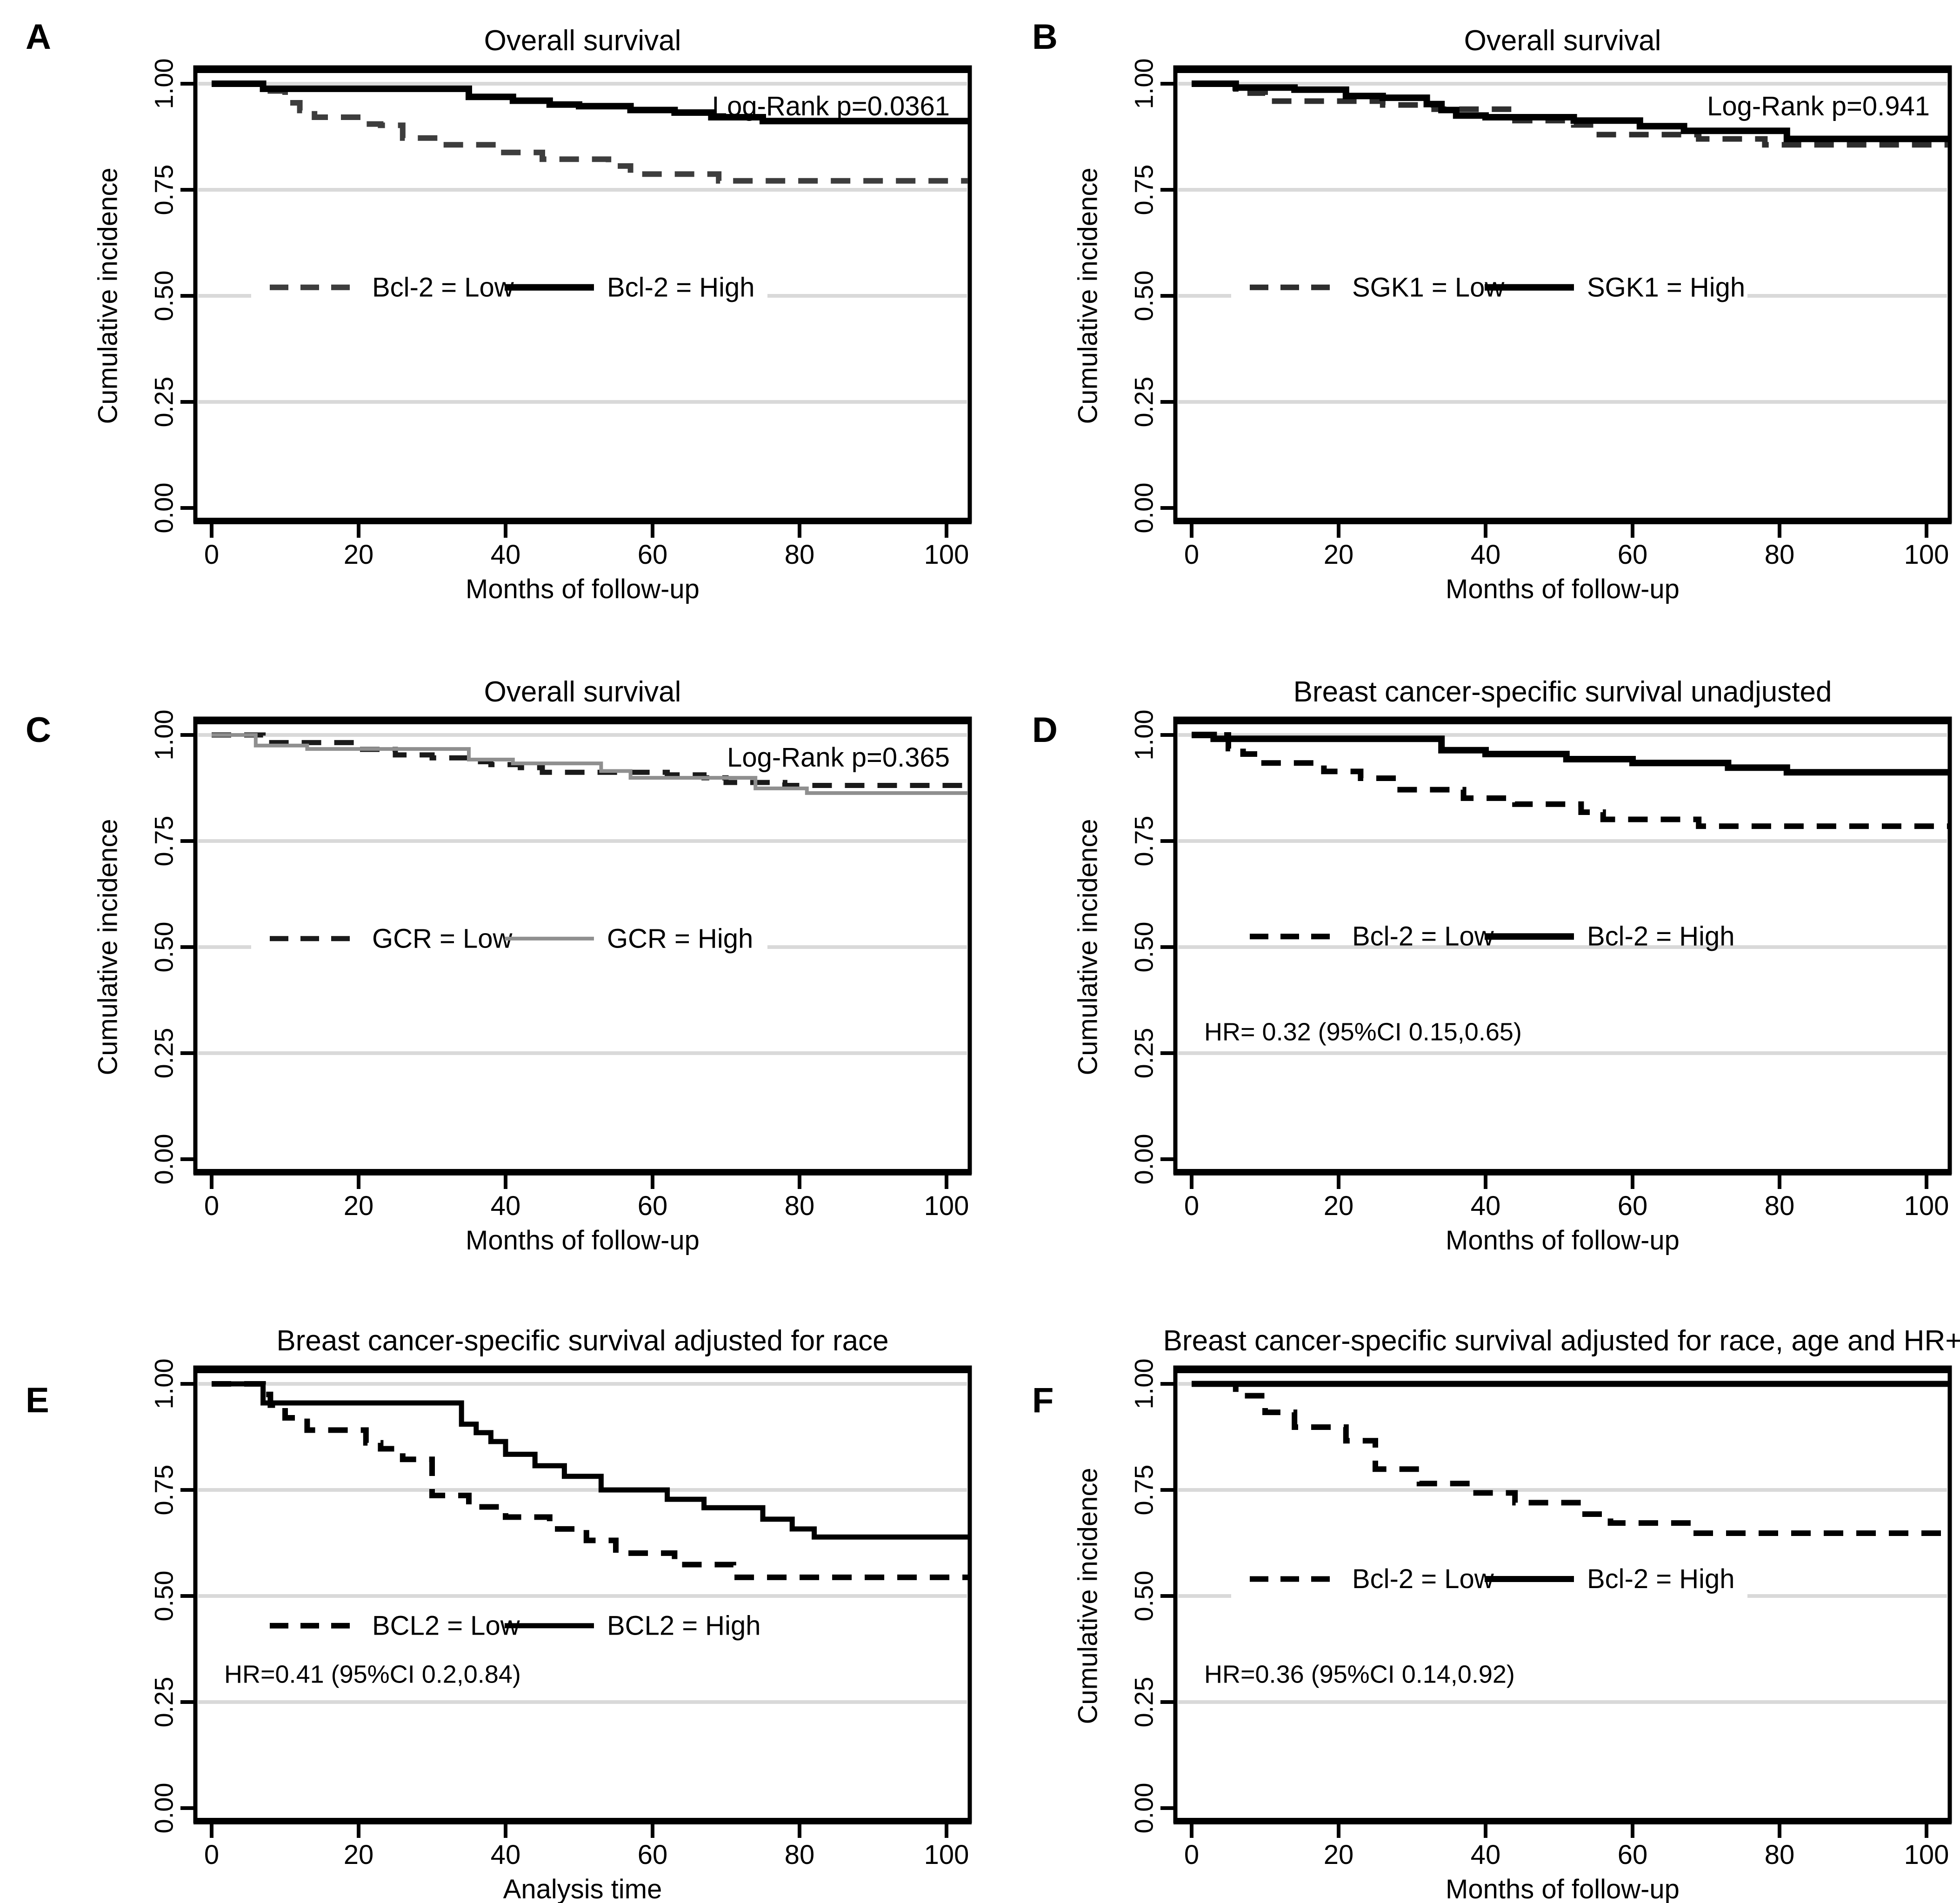 Image resolution: width=1960 pixels, height=1903 pixels. What do you see at coordinates (372, 1675) in the screenshot?
I see `hr-annotation: HR=0.41 (95%CI 0.2,0.84)` at bounding box center [372, 1675].